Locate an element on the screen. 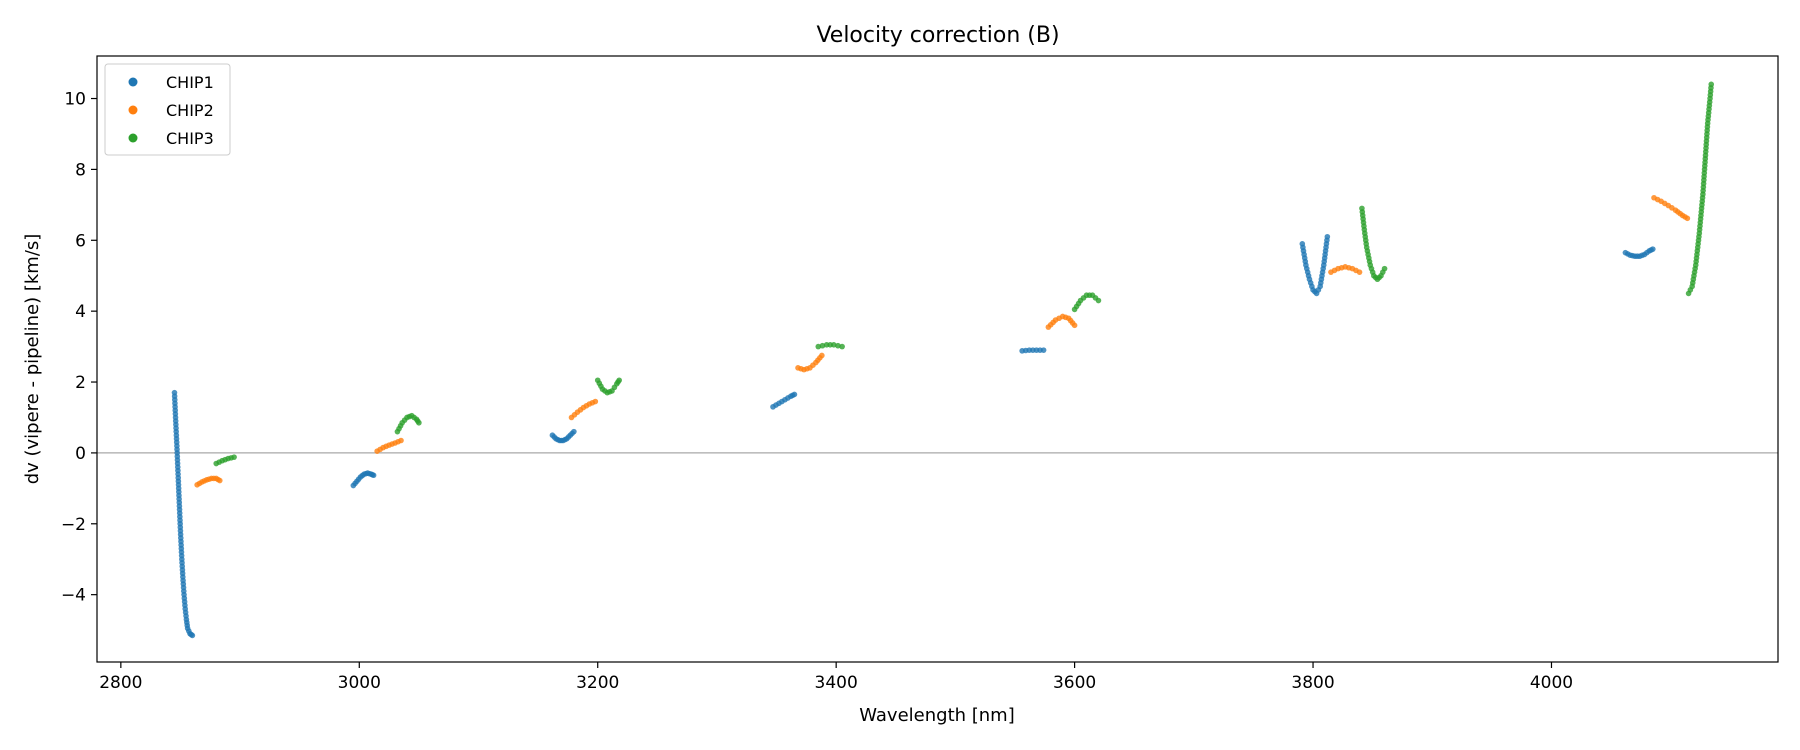  x-tick-label: 3400 is located at coordinates (836, 683).